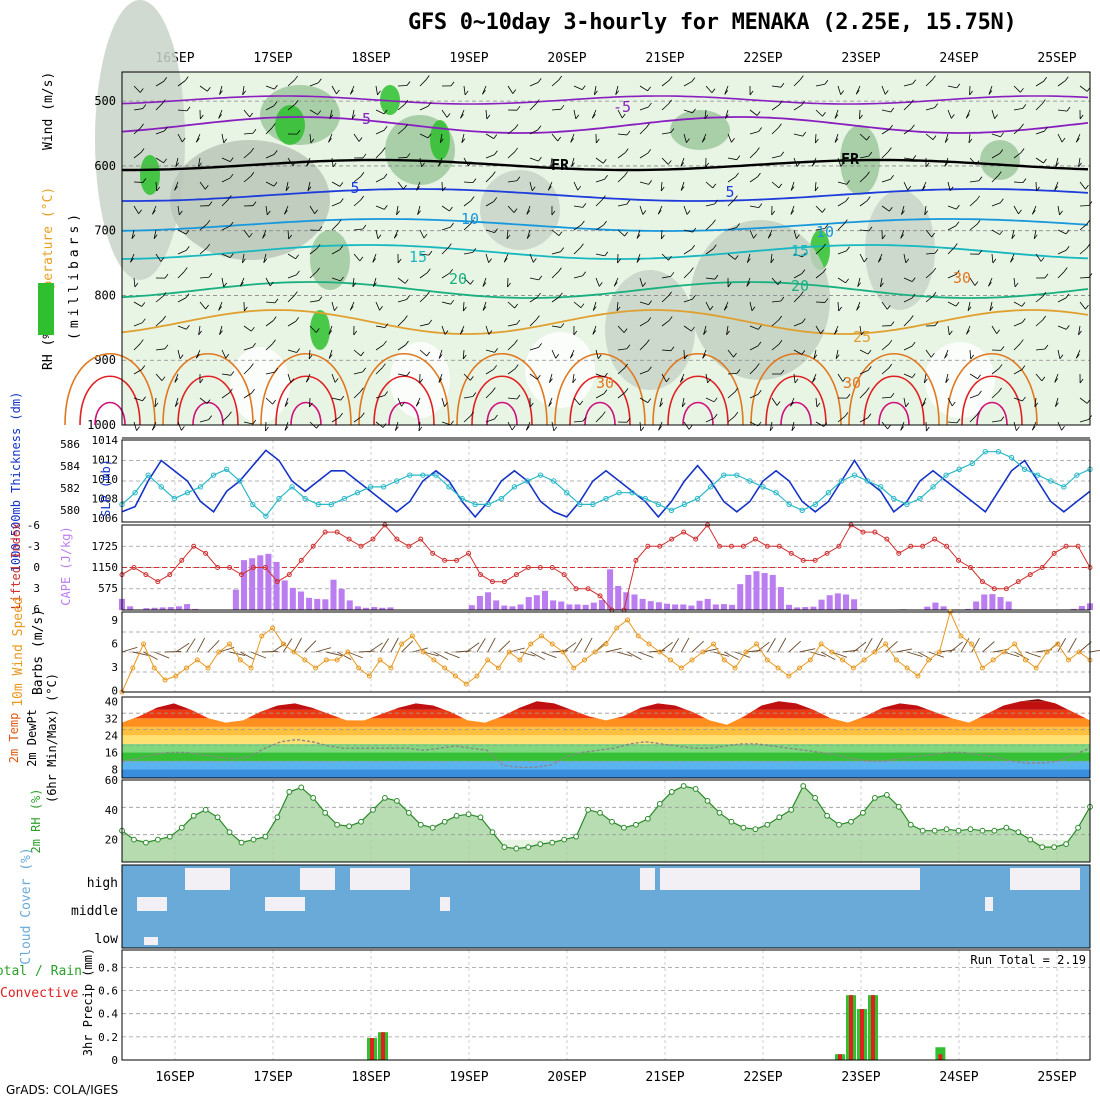 This screenshot has height=1100, width=1100. Describe the element at coordinates (305, 660) in the screenshot. I see `wind-speed-point` at that location.